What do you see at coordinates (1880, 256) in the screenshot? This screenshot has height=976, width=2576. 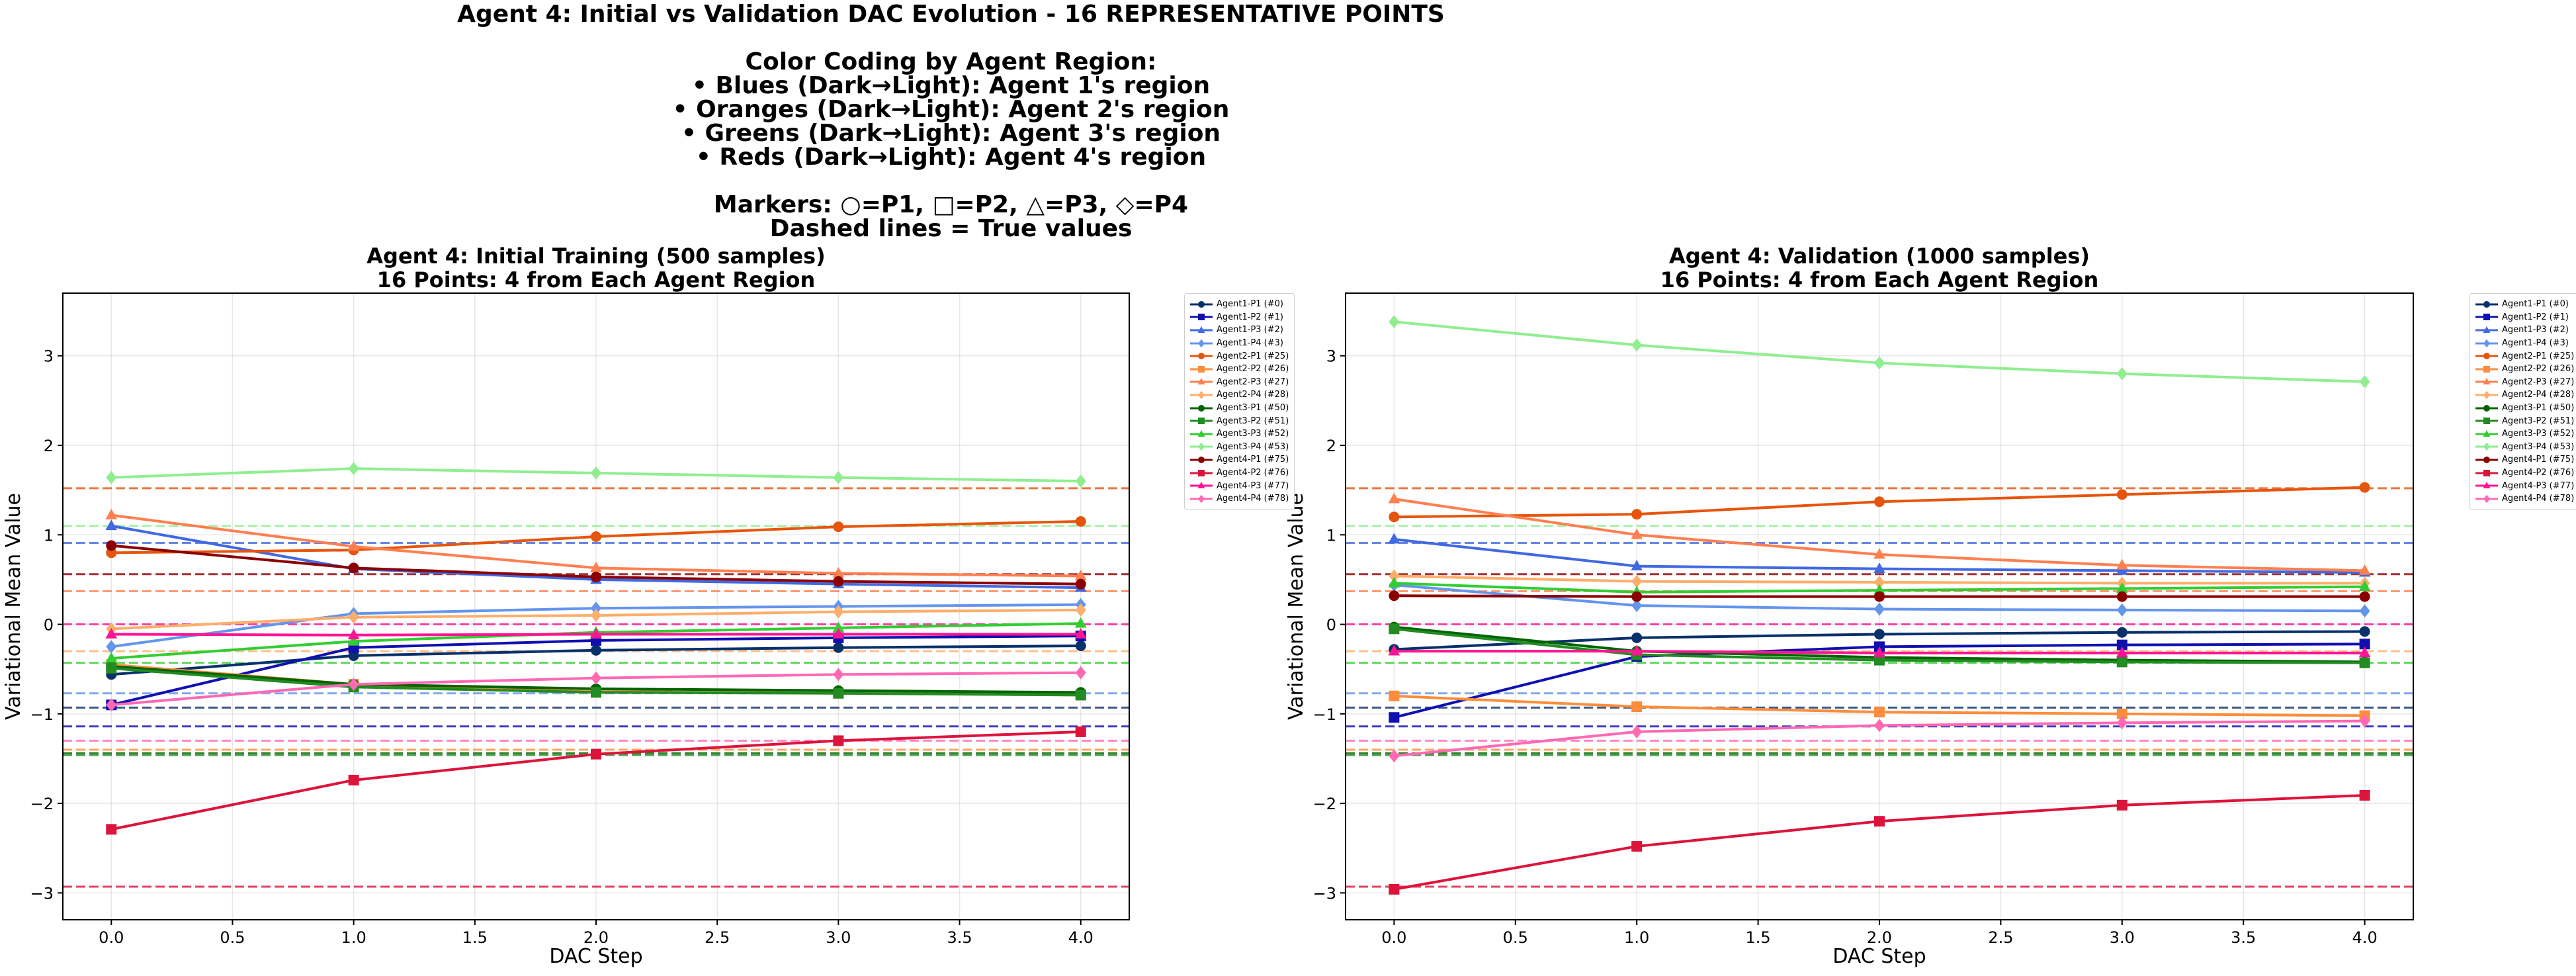 I see `plot-title: Agent 4: Validation (1000 samples)` at bounding box center [1880, 256].